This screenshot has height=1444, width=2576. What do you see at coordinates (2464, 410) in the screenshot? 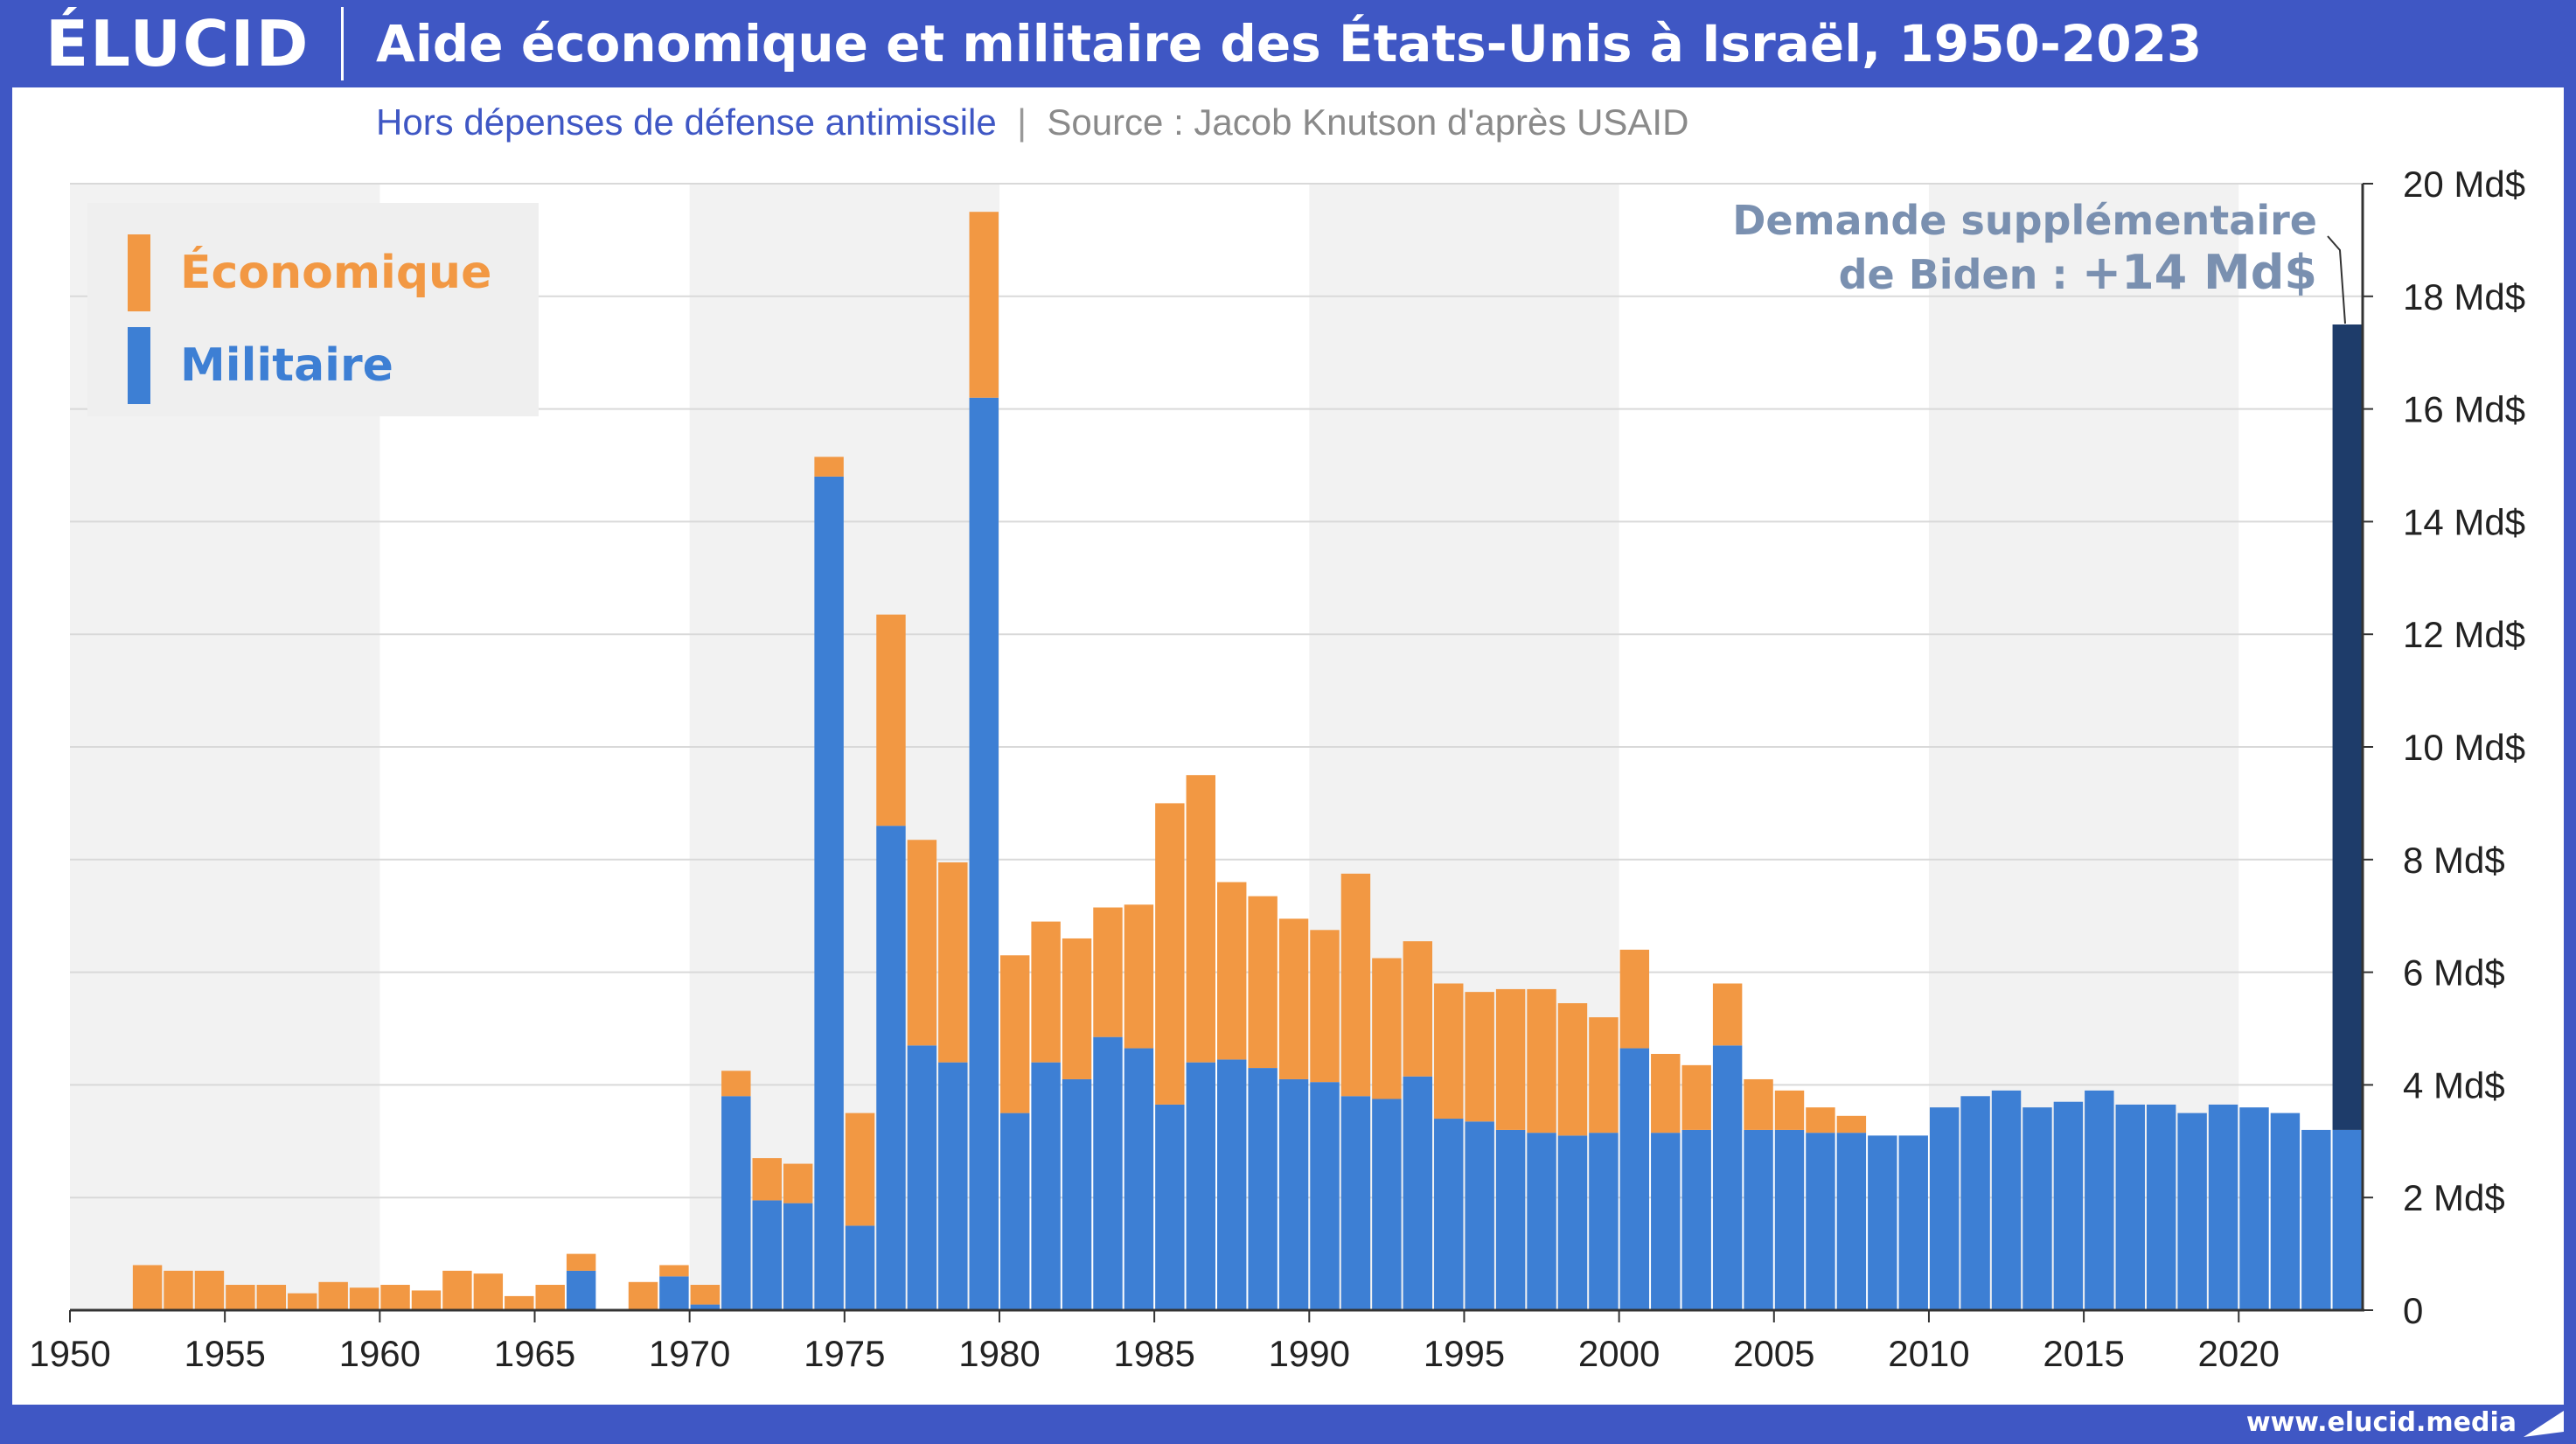
I see `y-tick-label: 16 Md$` at bounding box center [2464, 410].